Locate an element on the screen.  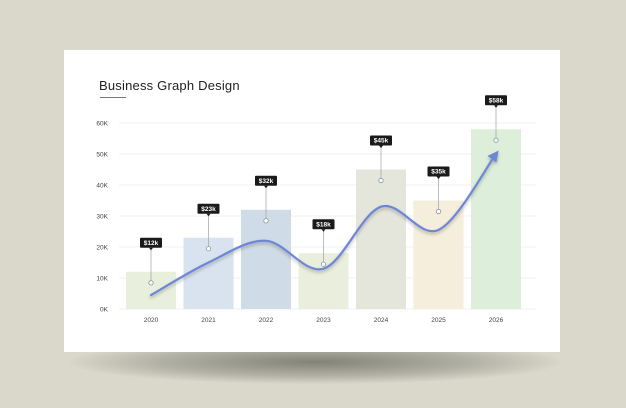
title-underline is located at coordinates (113, 97).